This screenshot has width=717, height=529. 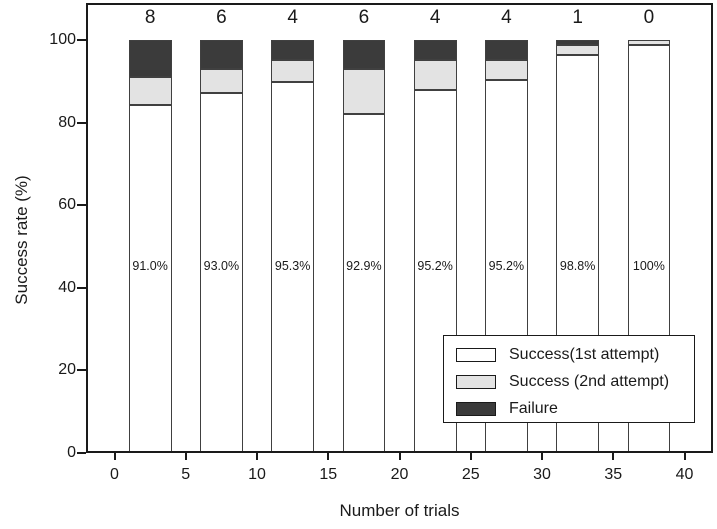 What do you see at coordinates (533, 408) in the screenshot?
I see `legend-label-failure: Failure` at bounding box center [533, 408].